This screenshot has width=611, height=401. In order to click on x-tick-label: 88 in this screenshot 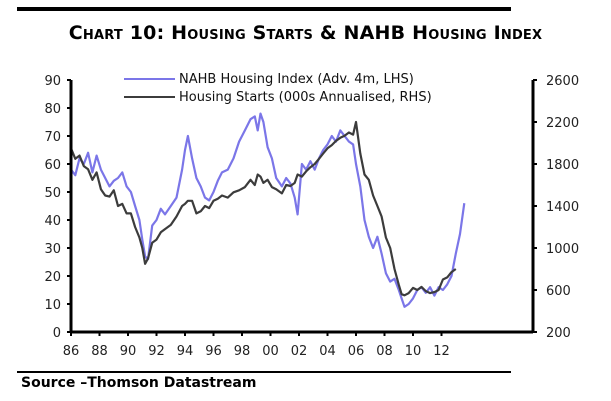, I will do `click(99, 351)`.